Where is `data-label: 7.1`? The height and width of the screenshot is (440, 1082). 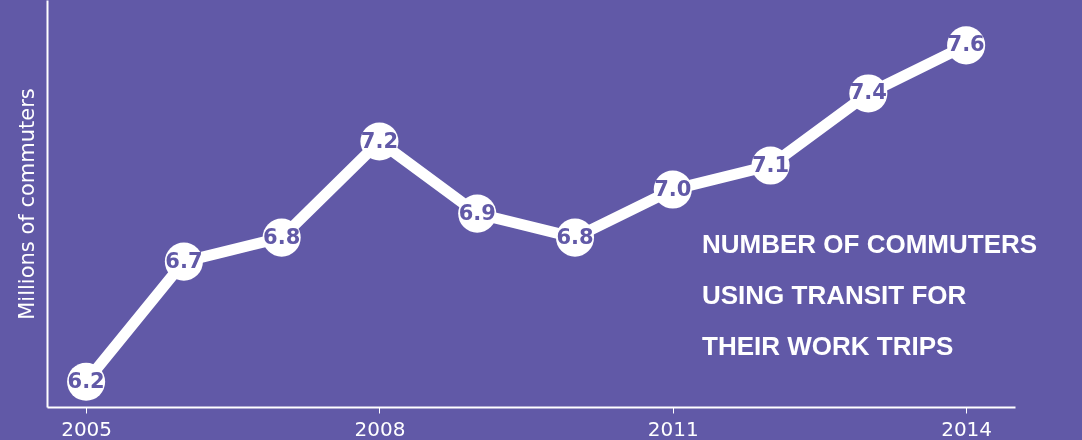 data-label: 7.1 is located at coordinates (770, 164).